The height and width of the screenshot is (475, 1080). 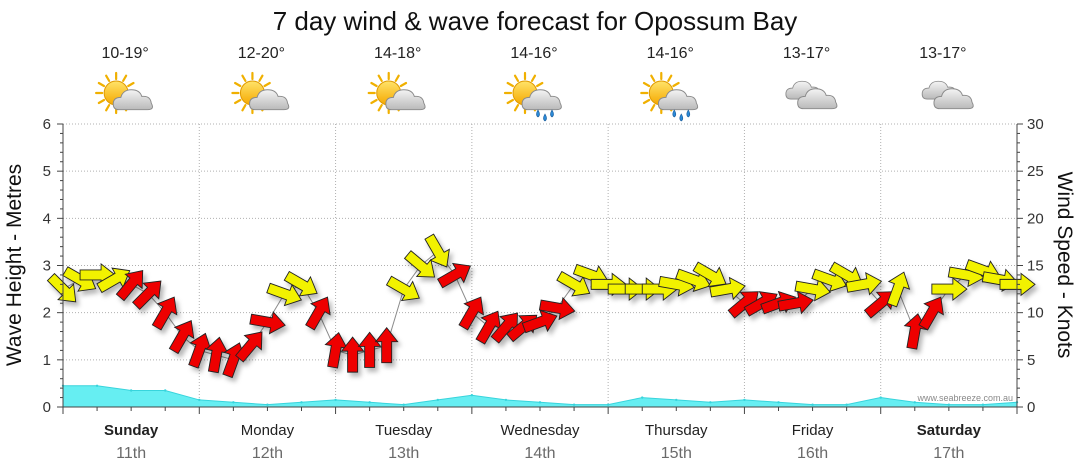 What do you see at coordinates (670, 53) in the screenshot?
I see `temperature-label: 14-16°` at bounding box center [670, 53].